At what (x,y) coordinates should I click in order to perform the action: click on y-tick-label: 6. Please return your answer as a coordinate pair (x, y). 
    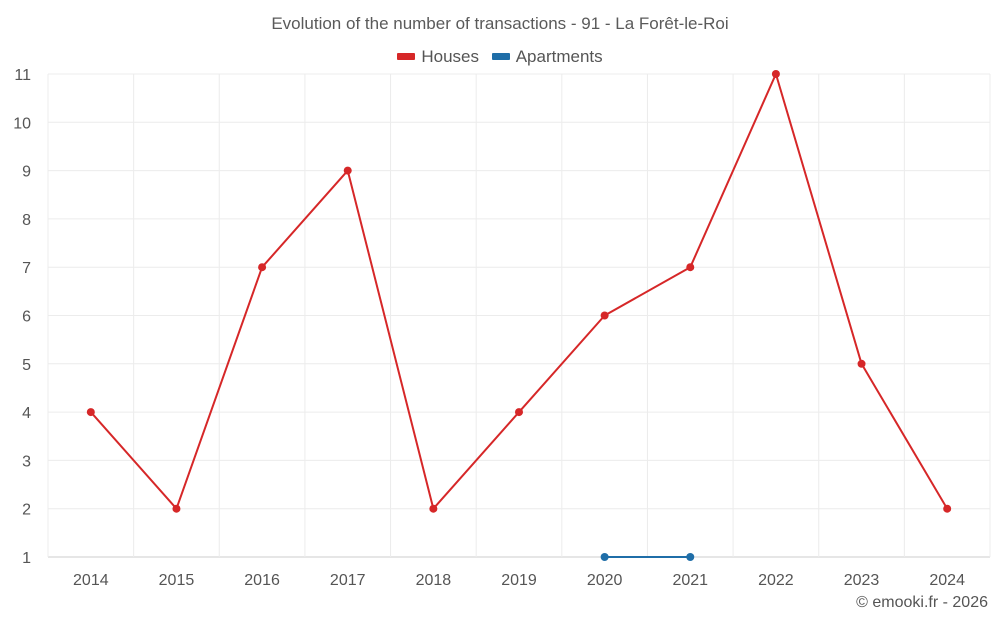
    Looking at the image, I should click on (26, 317).